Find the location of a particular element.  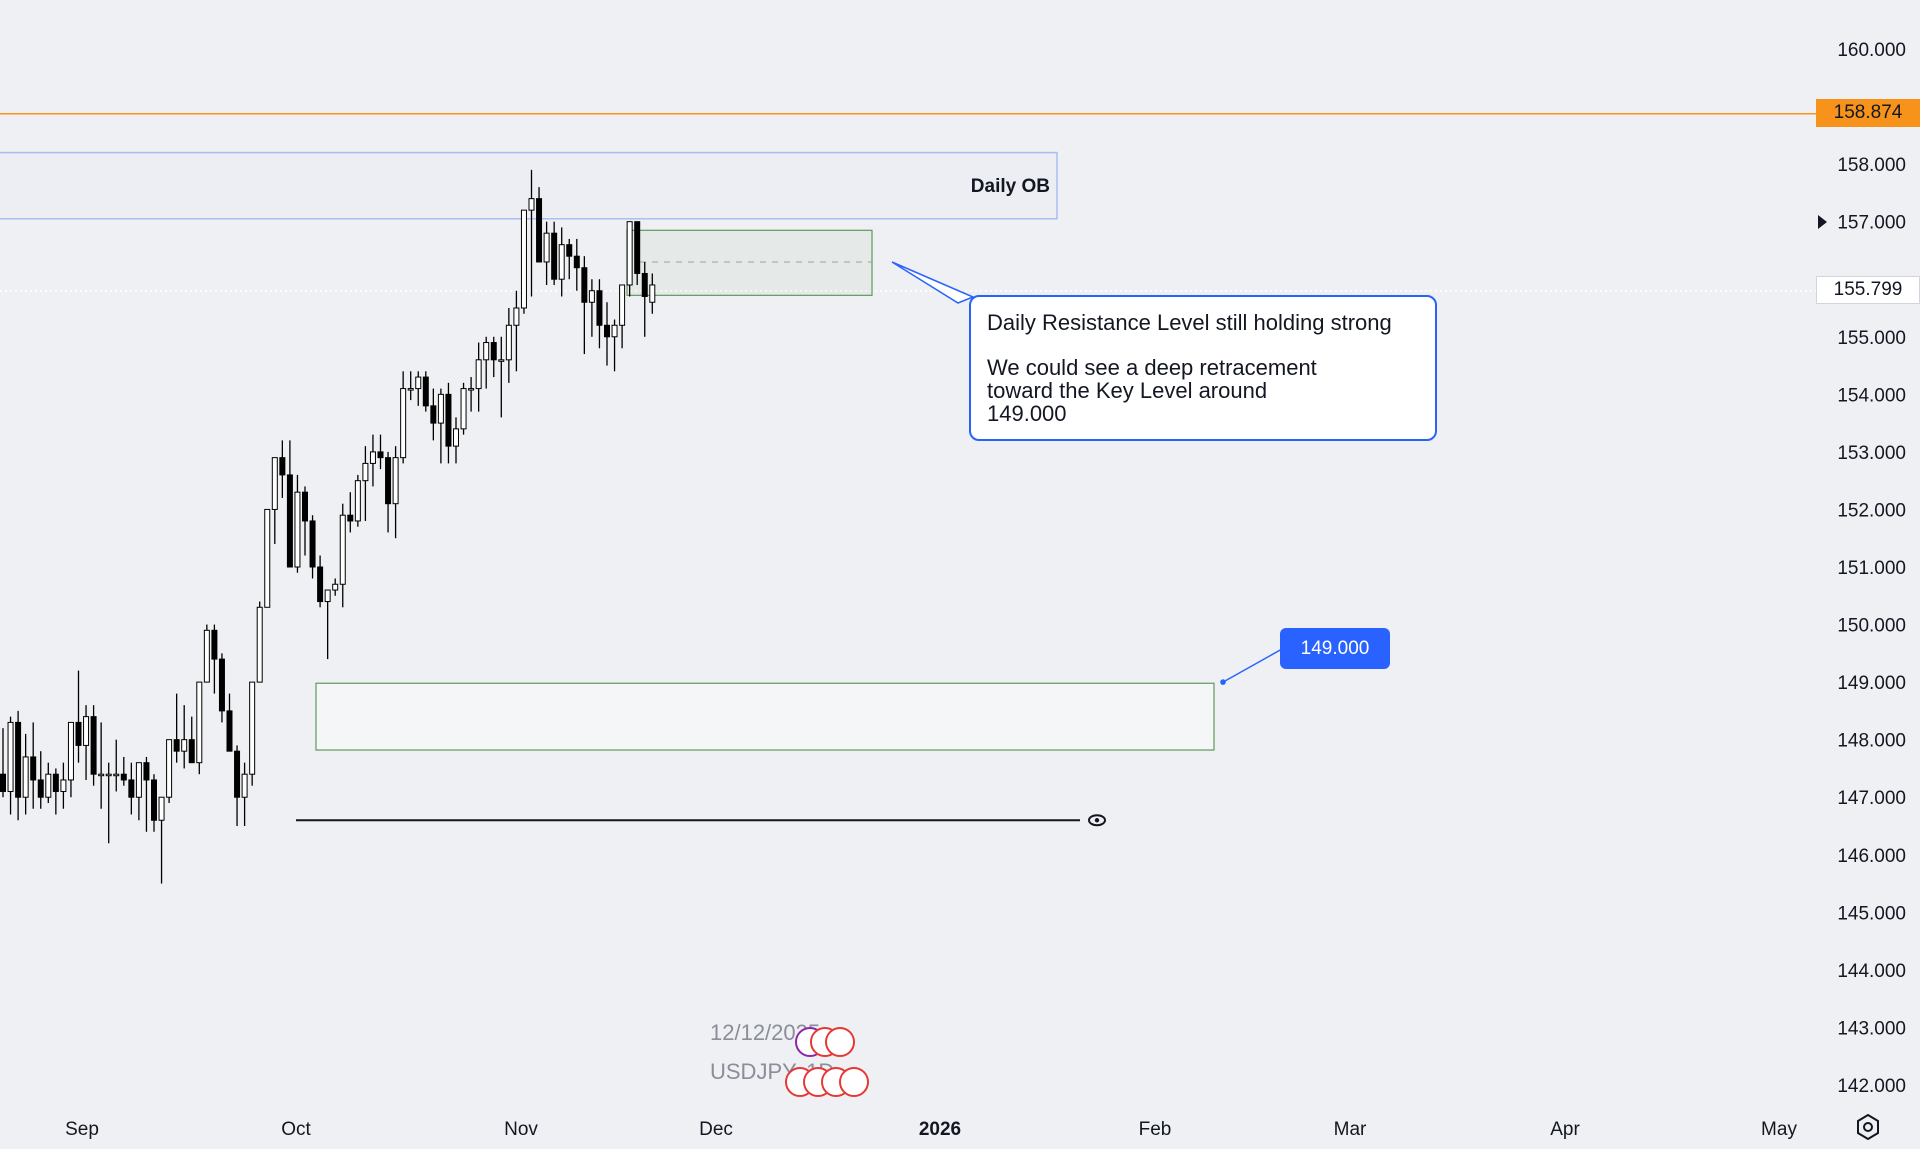

price-tick-label: 142.000 is located at coordinates (1871, 1086).